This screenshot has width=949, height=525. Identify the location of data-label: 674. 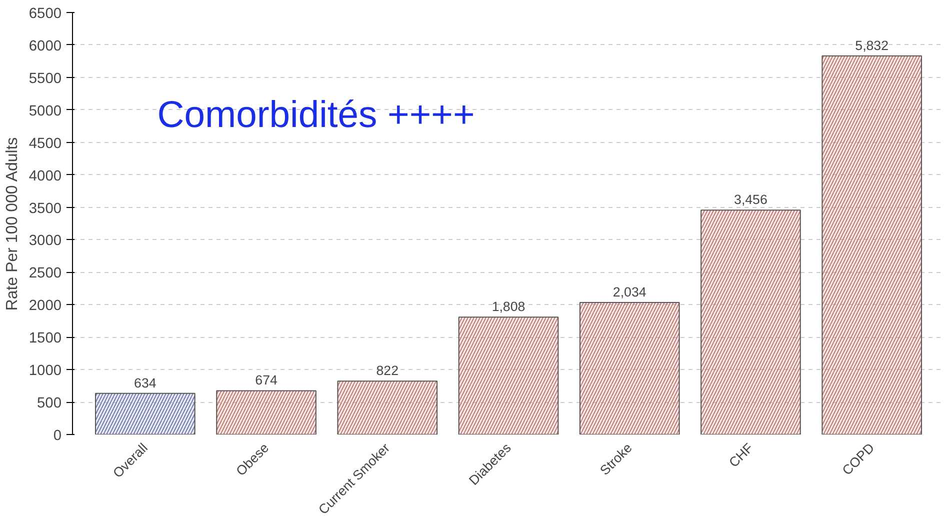
(266, 380).